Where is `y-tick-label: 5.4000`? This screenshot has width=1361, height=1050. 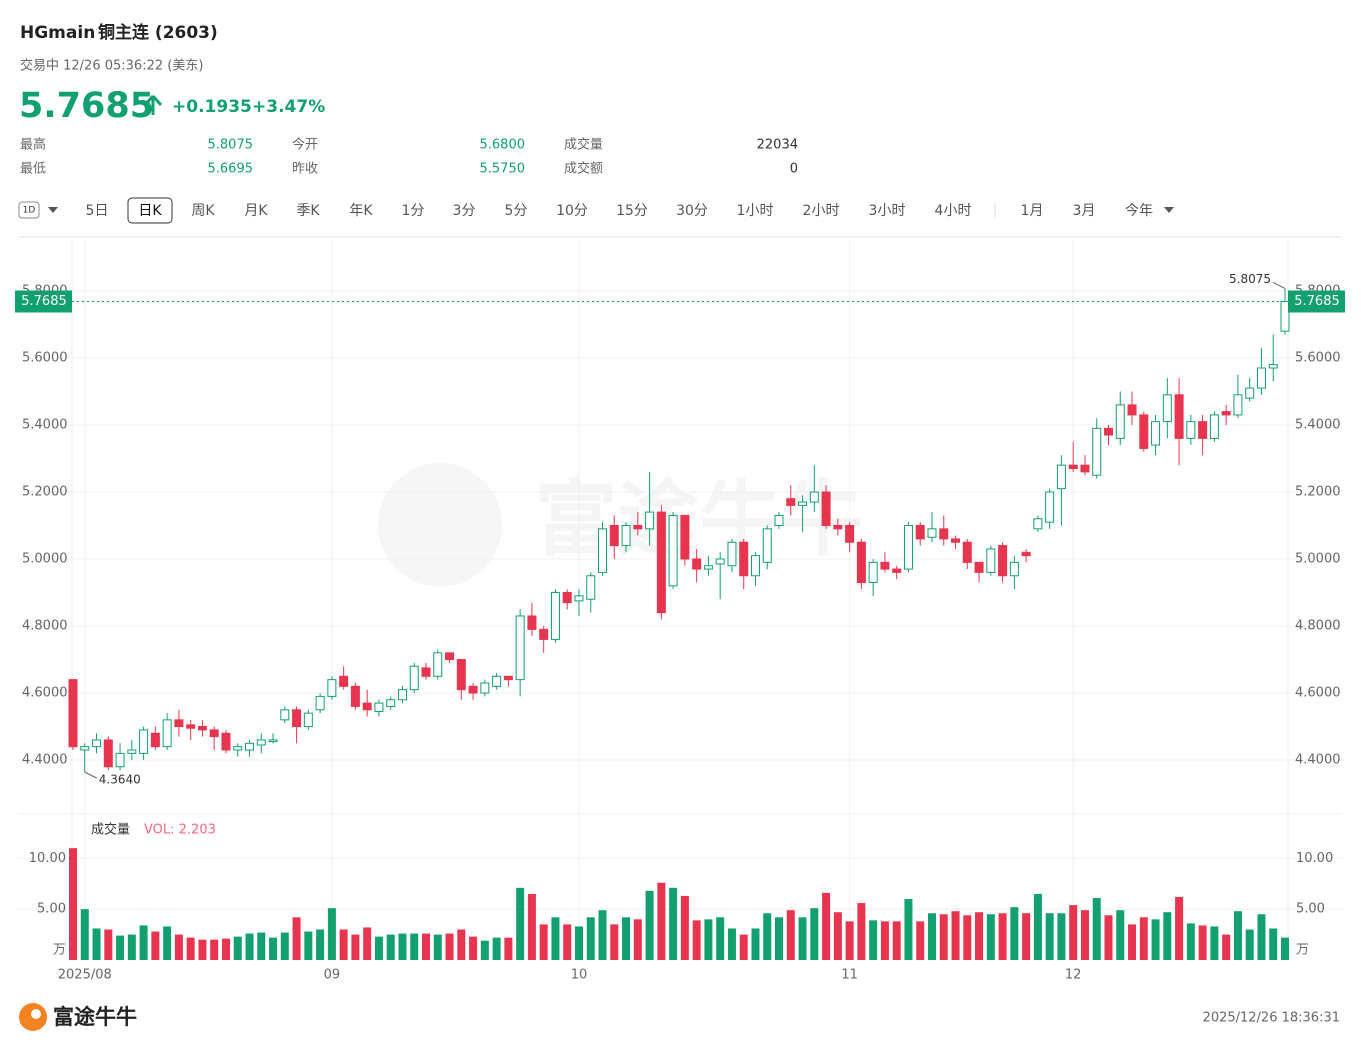
y-tick-label: 5.4000 is located at coordinates (45, 424).